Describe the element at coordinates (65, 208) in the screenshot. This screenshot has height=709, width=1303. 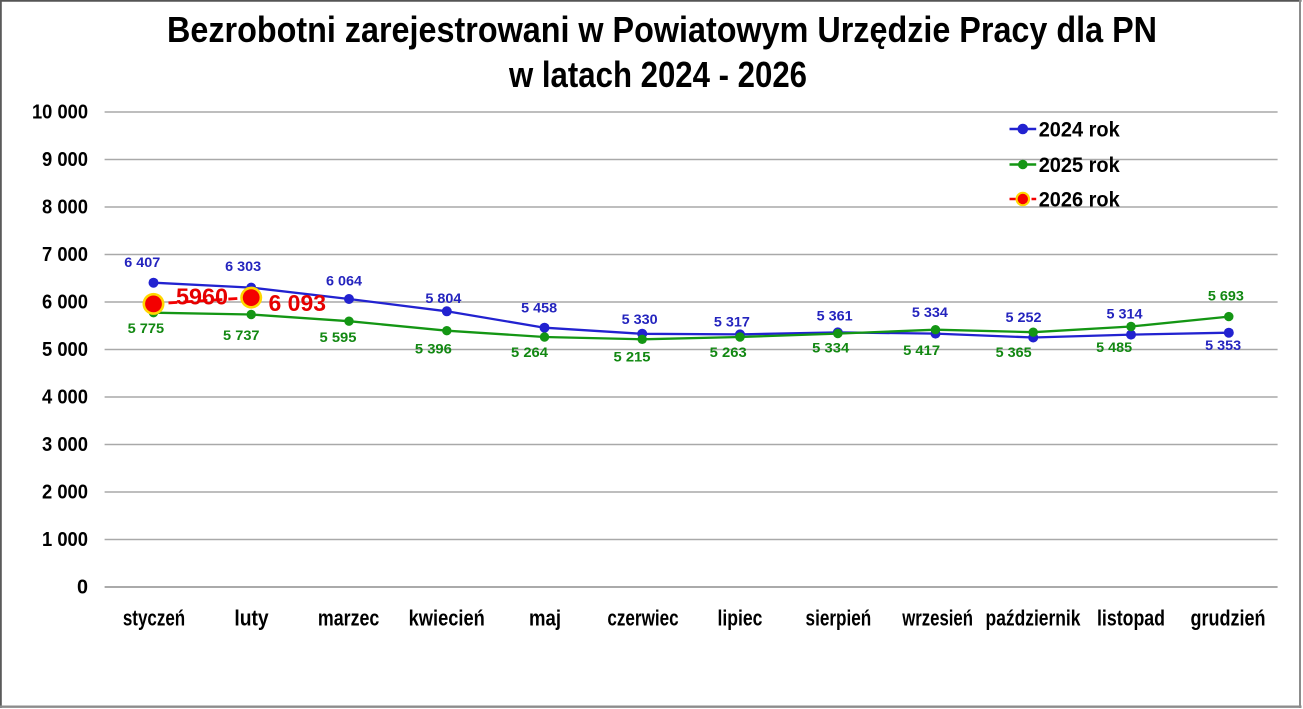
I see `svg-text: 8 000` at that location.